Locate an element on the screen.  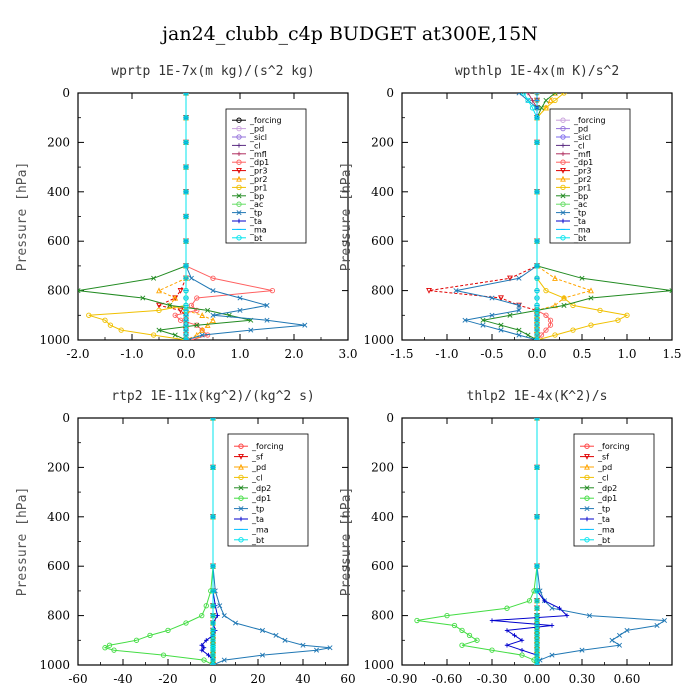
legend-marker_pr1 is located at coordinates (239, 187).